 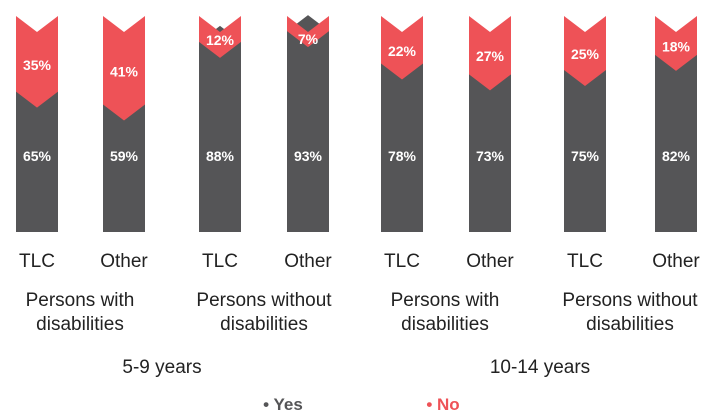 What do you see at coordinates (540, 367) in the screenshot?
I see `age-group-label: 10-14 years` at bounding box center [540, 367].